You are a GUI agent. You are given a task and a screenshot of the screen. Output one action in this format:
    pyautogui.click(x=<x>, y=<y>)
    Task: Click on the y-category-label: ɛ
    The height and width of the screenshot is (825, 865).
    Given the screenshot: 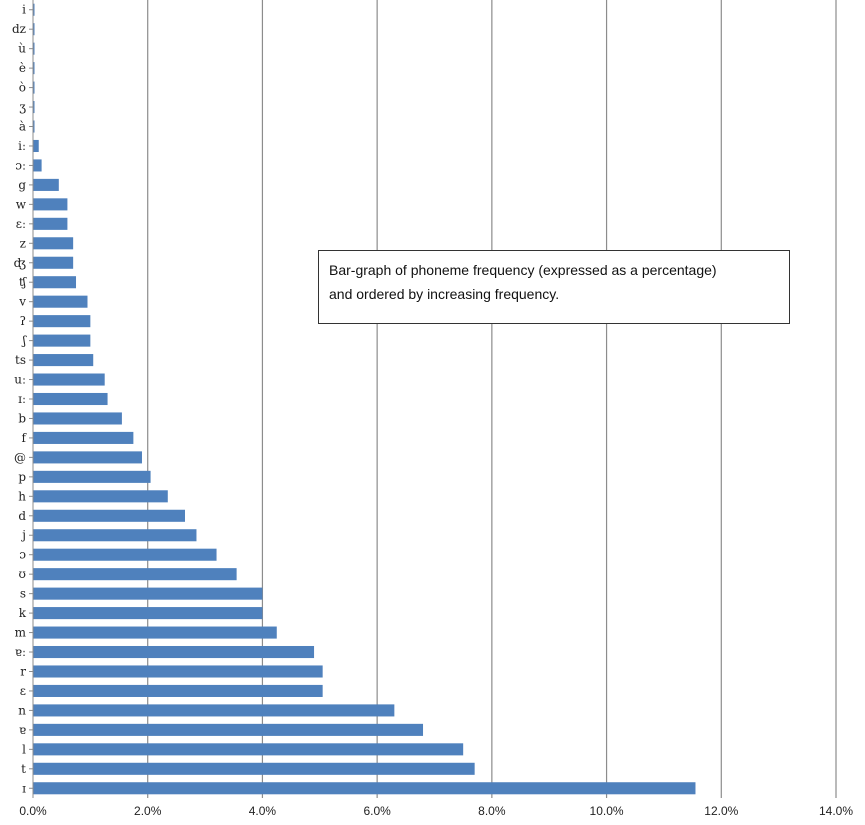 What is the action you would take?
    pyautogui.click(x=23, y=691)
    